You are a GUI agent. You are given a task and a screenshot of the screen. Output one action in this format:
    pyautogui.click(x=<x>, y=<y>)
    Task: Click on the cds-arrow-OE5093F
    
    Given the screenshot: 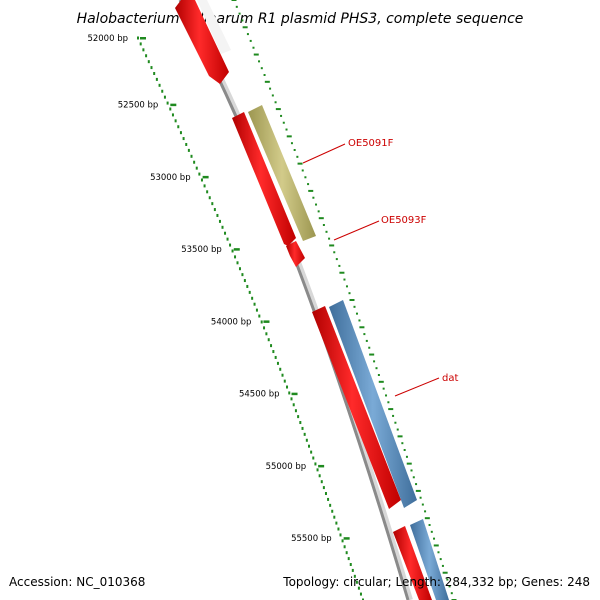 What is the action you would take?
    pyautogui.click(x=295, y=254)
    